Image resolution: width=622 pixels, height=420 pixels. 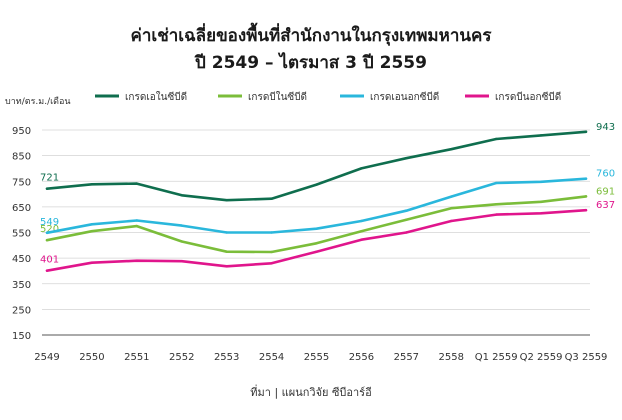 What do you see at coordinates (496, 357) in the screenshot?
I see `x-tick-label-10: Q1 2559` at bounding box center [496, 357].